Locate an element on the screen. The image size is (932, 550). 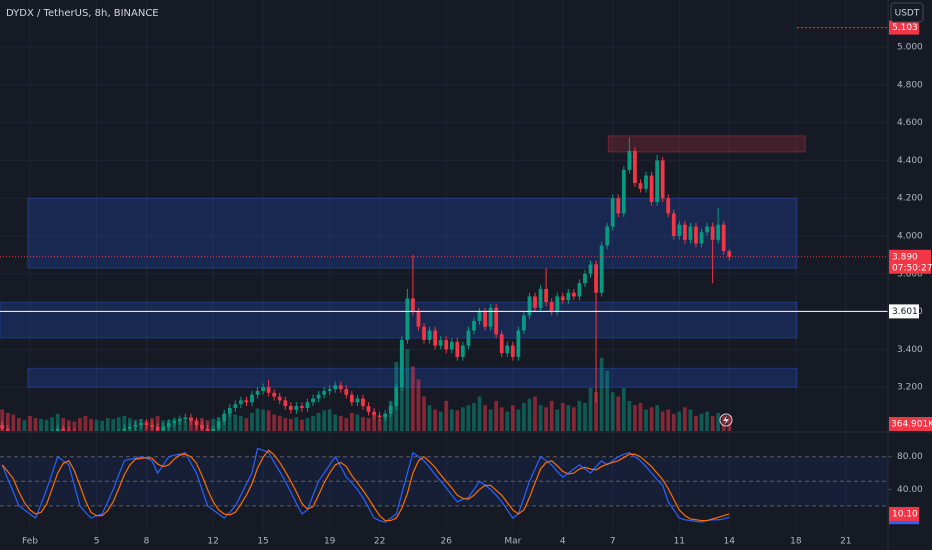
currency-label: USDT is located at coordinates (907, 14).